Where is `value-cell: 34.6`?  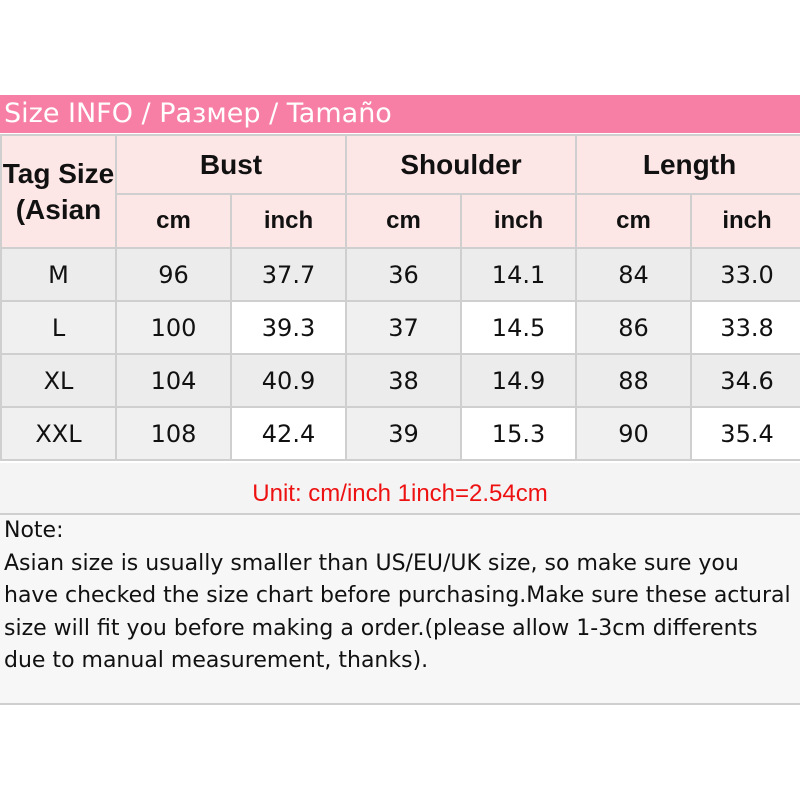
value-cell: 34.6 is located at coordinates (745, 380).